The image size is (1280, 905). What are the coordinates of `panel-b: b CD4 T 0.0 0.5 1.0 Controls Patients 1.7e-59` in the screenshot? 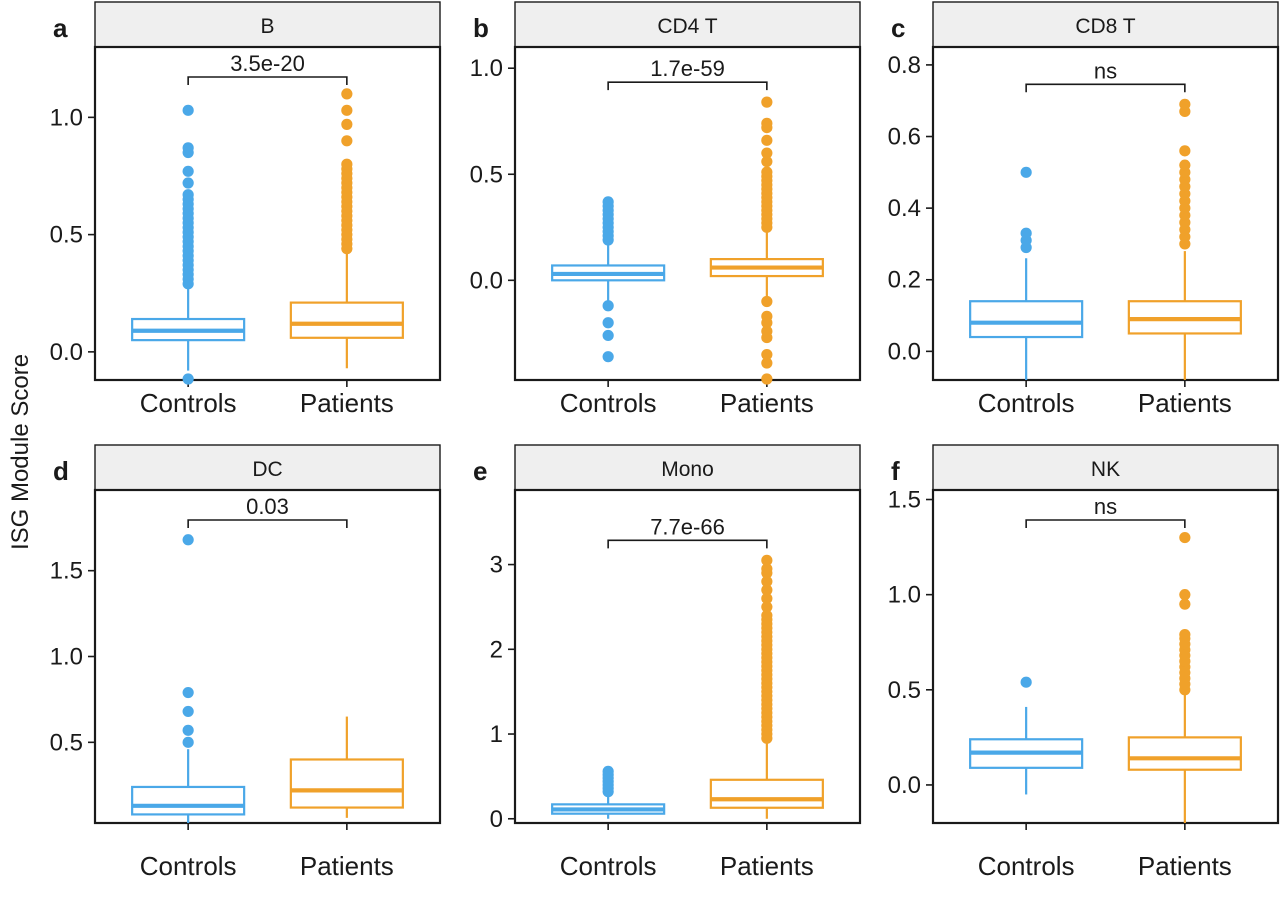 It's located at (666, 209).